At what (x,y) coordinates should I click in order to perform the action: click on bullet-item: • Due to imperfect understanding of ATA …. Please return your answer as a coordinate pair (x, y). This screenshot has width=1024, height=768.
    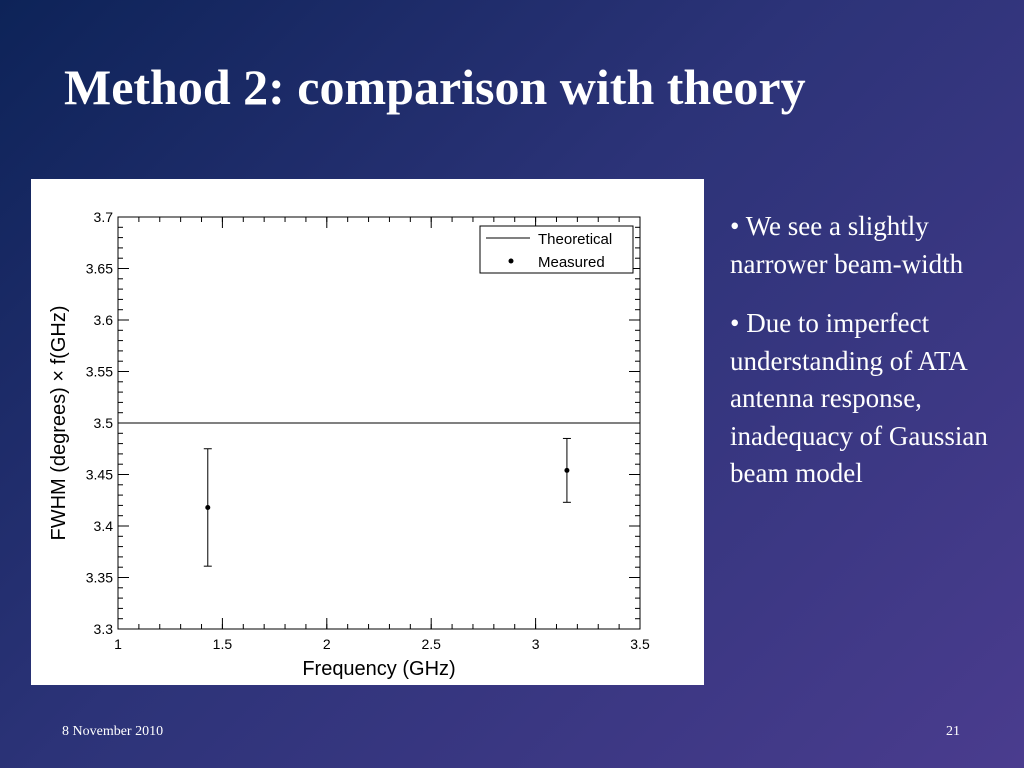
    Looking at the image, I should click on (859, 398).